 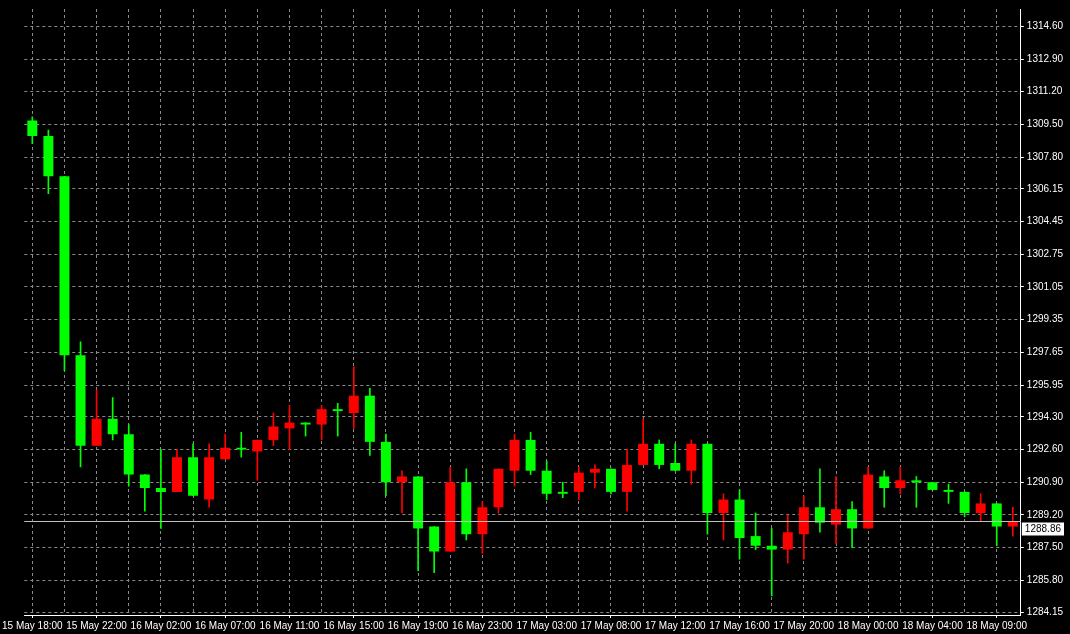 I want to click on x-tick-label: 16 May 23:00, so click(x=483, y=625).